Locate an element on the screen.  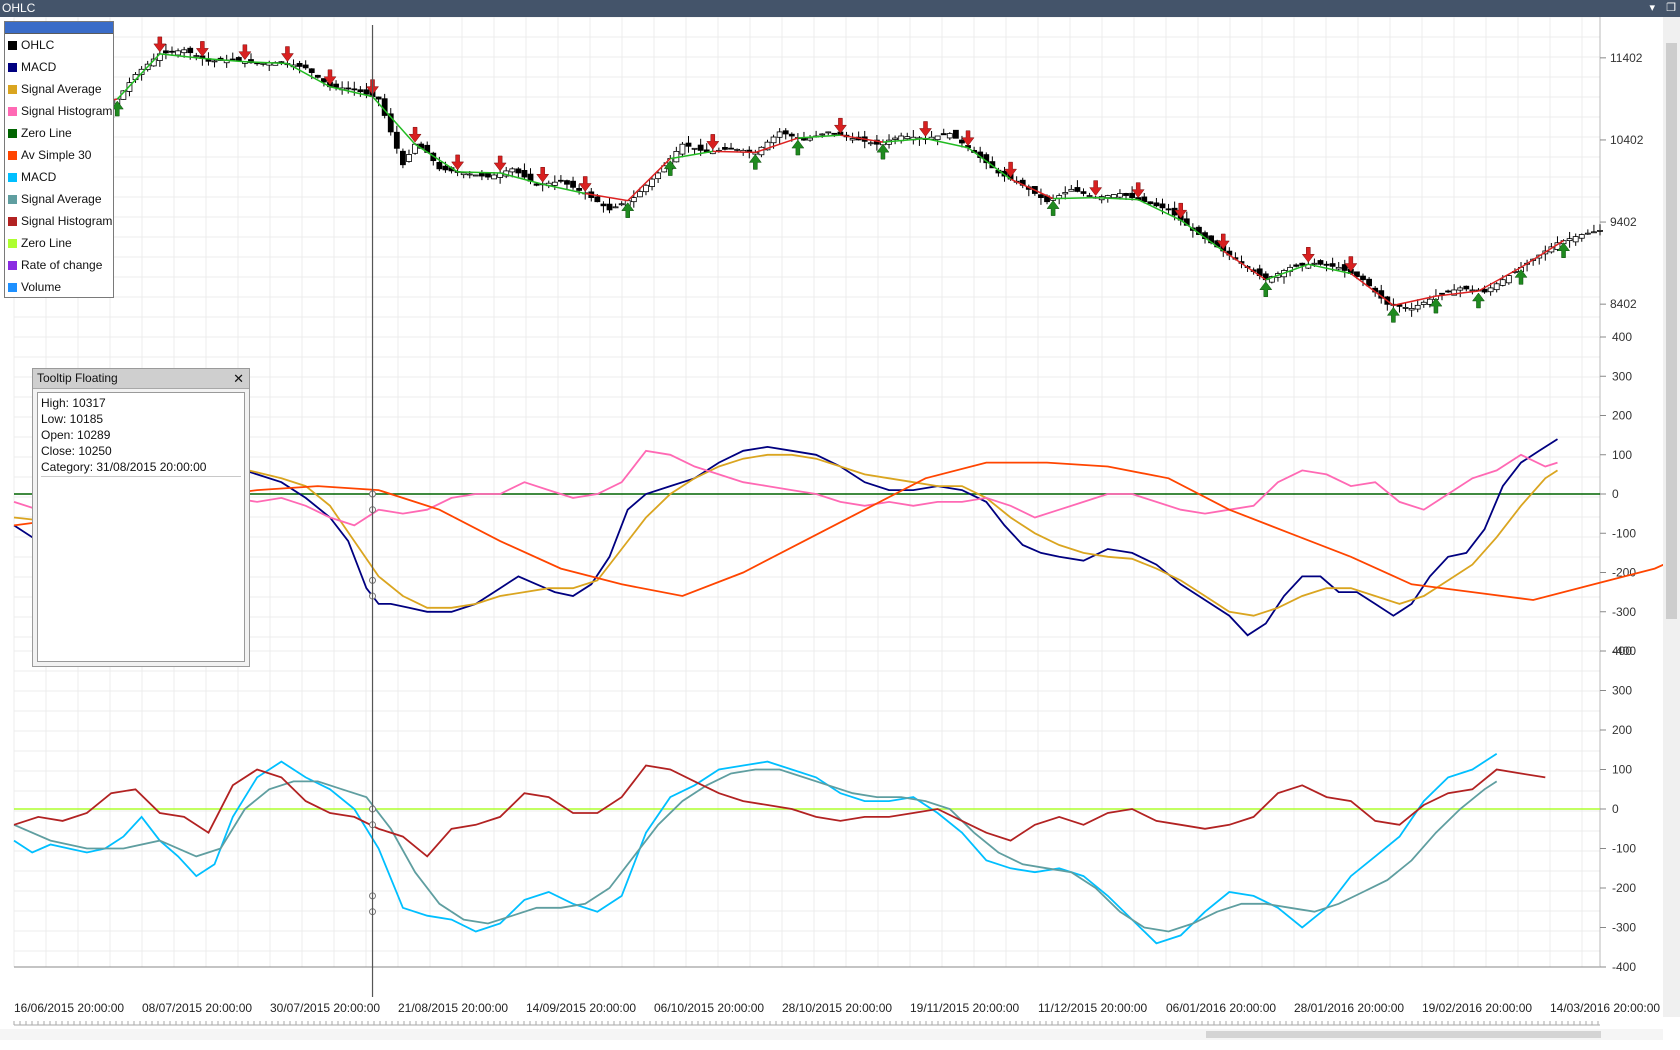
horizontal-scroll-thumb is located at coordinates (1403, 1034).